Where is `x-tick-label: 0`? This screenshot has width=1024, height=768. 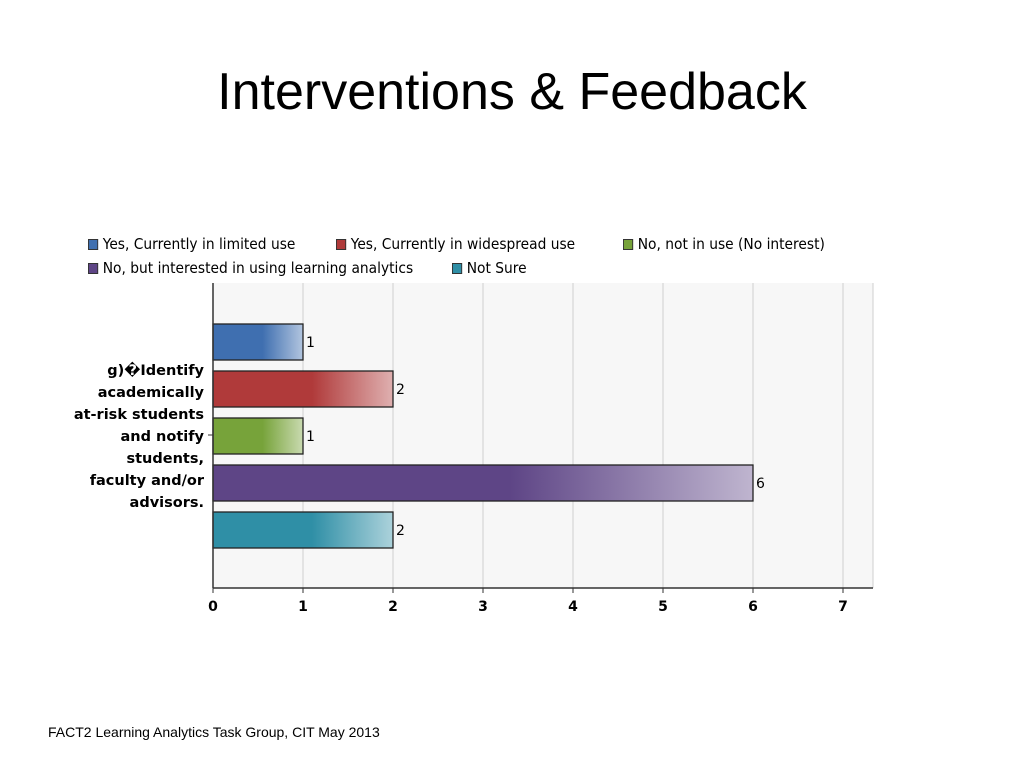 x-tick-label: 0 is located at coordinates (213, 607).